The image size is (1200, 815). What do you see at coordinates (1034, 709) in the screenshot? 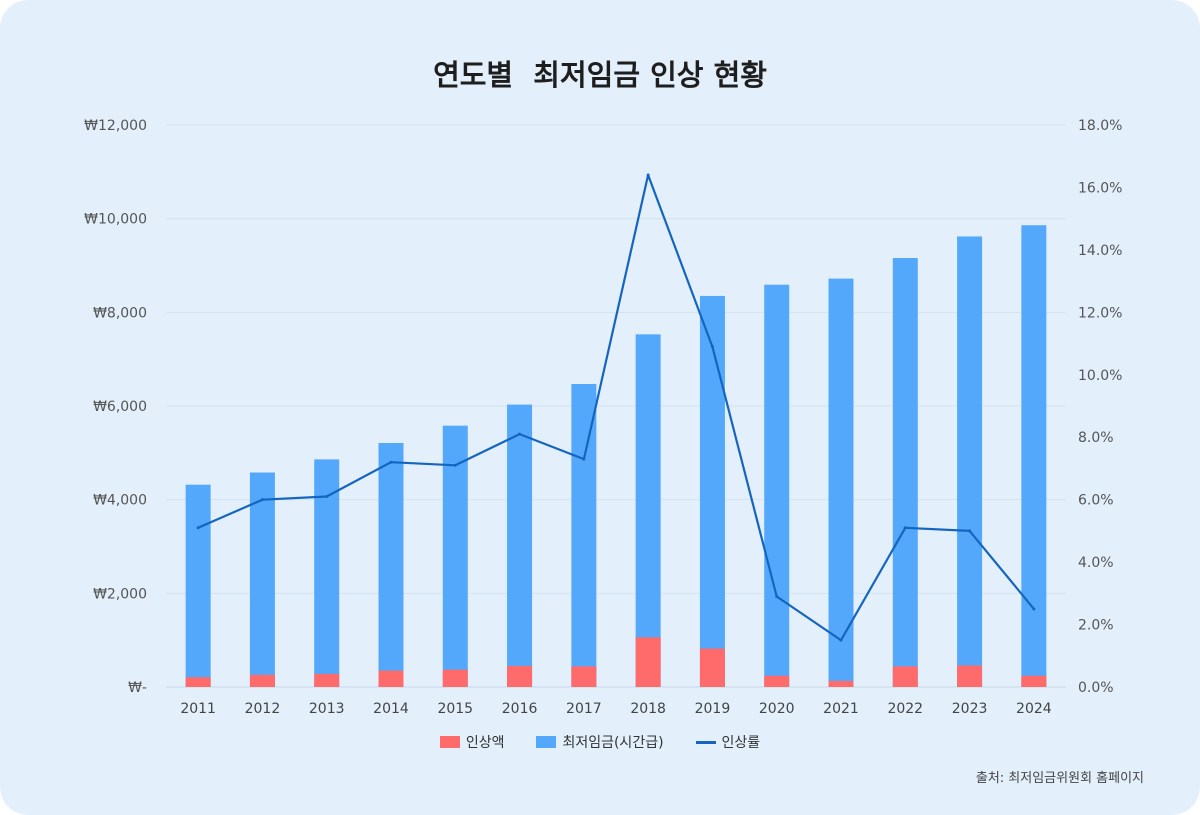
I see `x-tick-label: 2024` at bounding box center [1034, 709].